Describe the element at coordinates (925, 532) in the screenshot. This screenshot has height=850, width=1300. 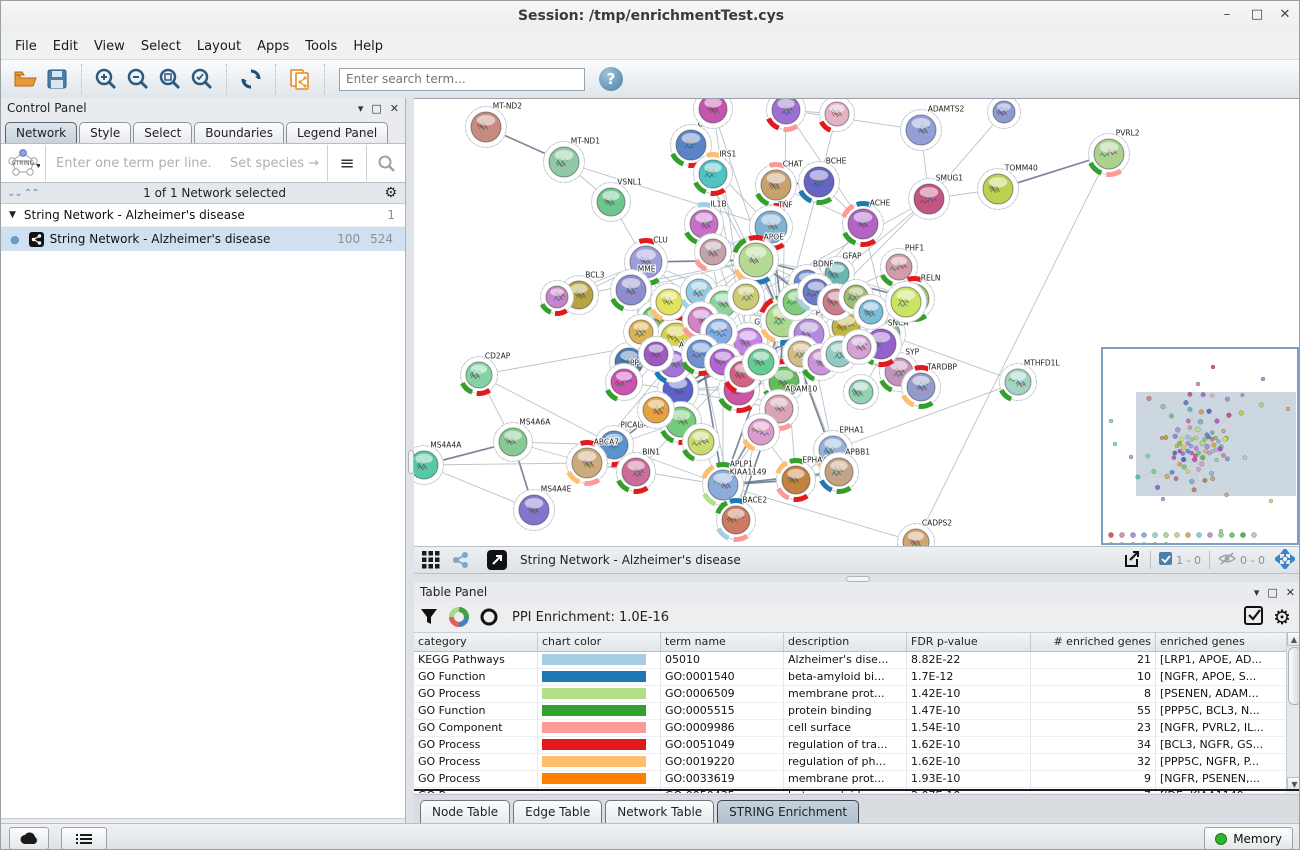
I see `network-node-cadps2: CADPS2` at that location.